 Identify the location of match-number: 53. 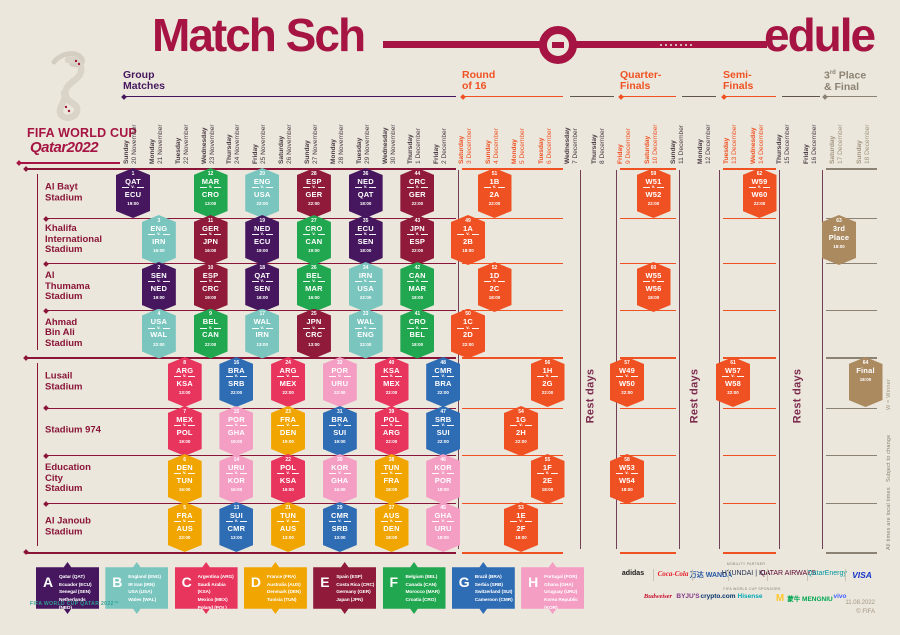
(521, 507).